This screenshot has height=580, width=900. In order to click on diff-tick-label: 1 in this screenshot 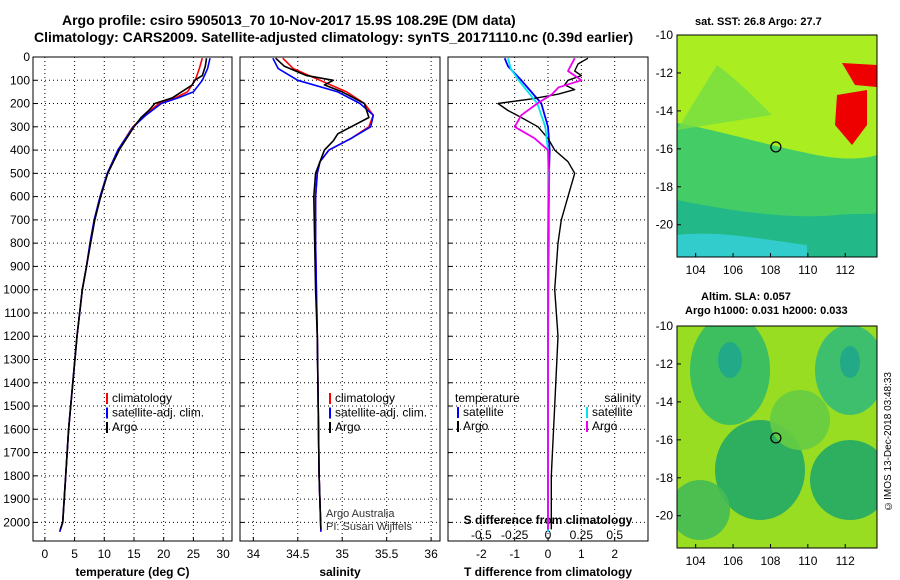, I will do `click(581, 554)`.